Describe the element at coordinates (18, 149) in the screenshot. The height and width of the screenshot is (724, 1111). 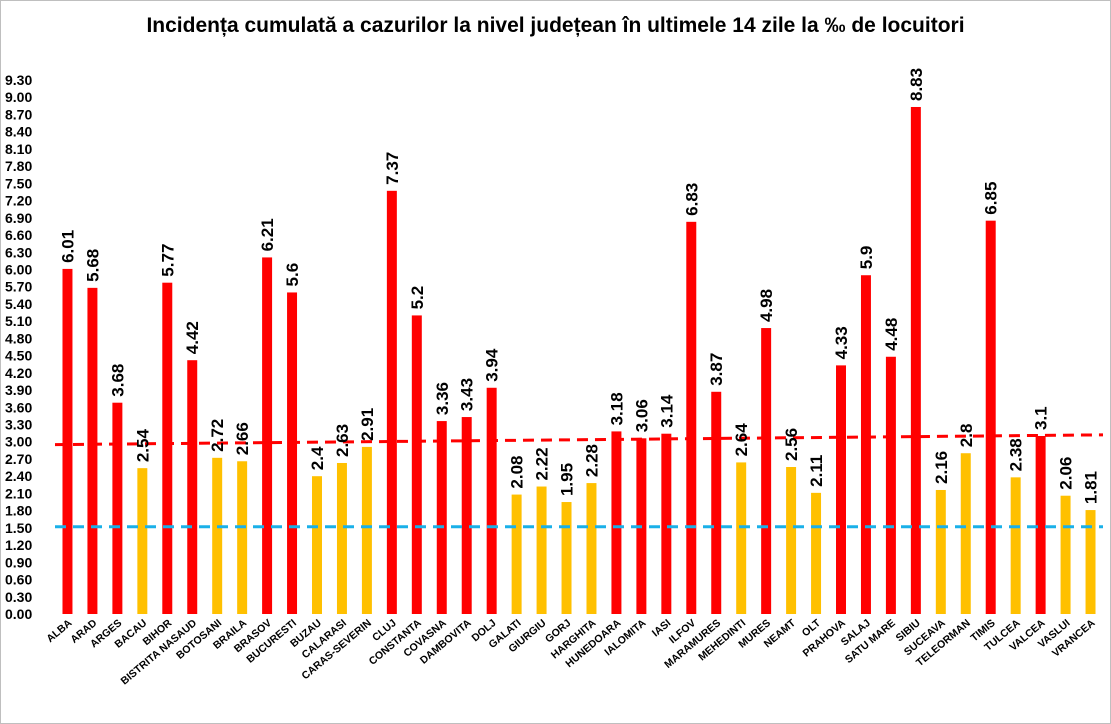
I see `y-tick-label: 8.10` at that location.